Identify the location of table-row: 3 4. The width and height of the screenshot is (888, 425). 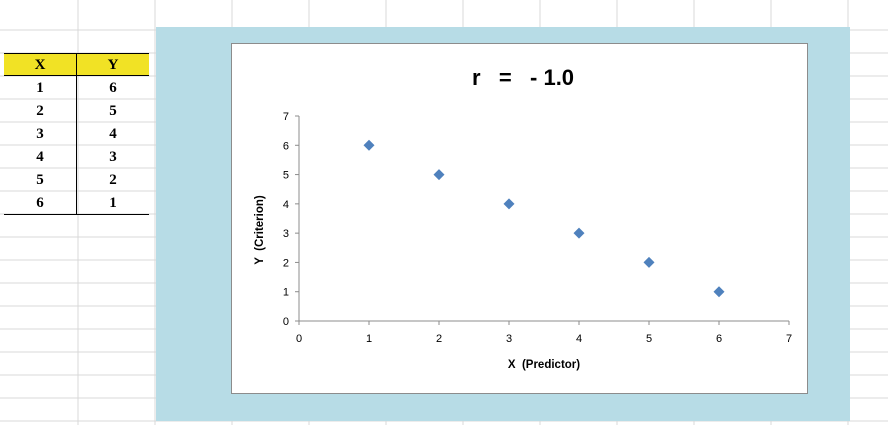
(76, 133).